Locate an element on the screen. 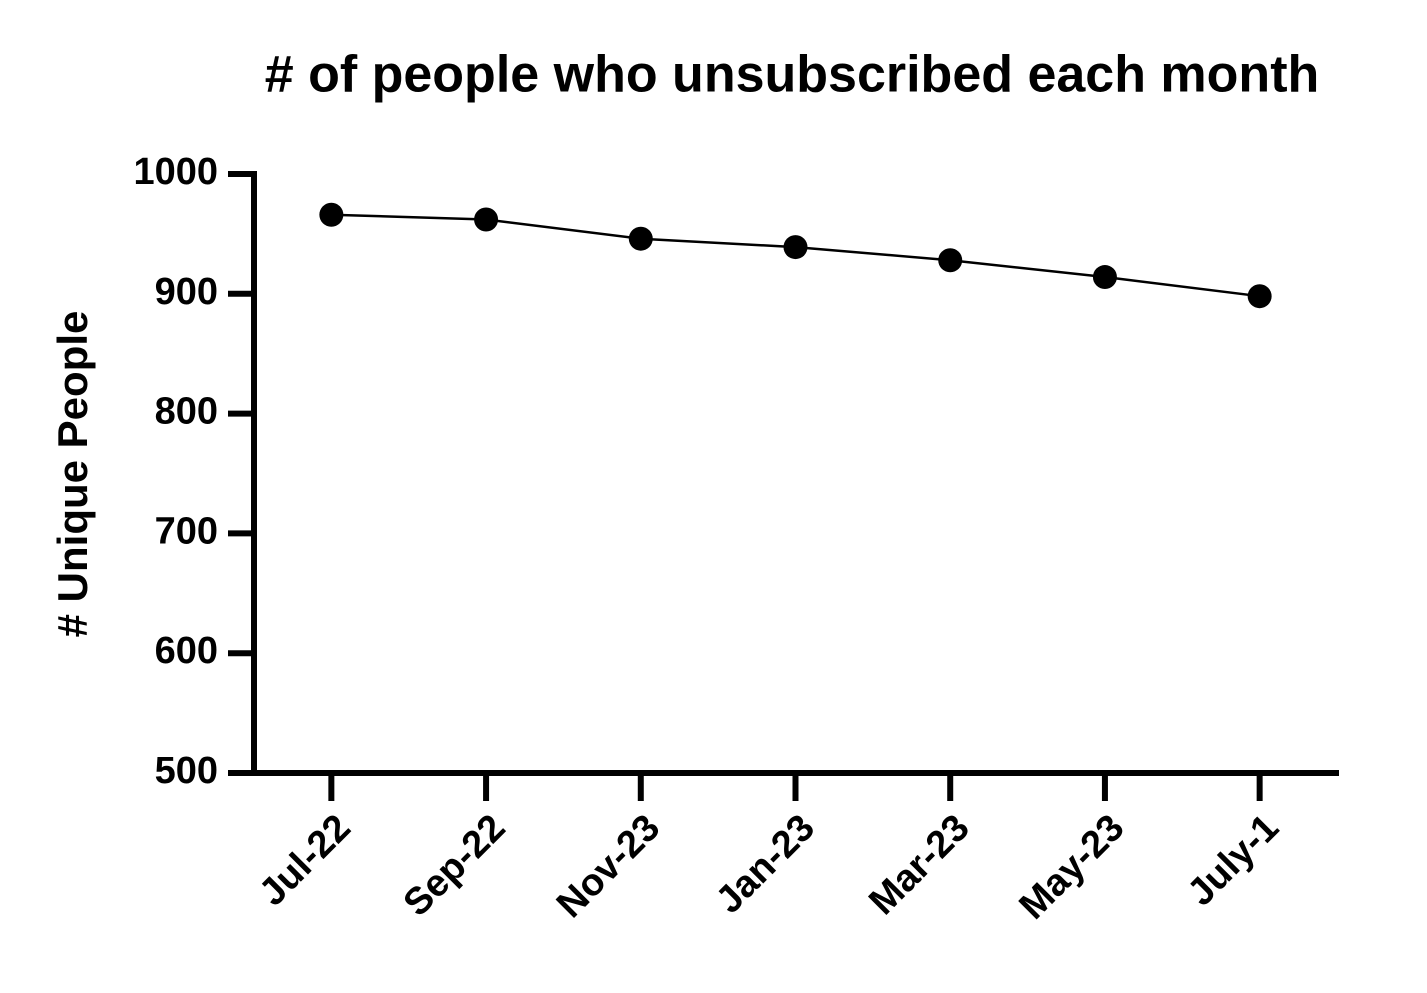 Image resolution: width=1427 pixels, height=993 pixels. chart-title: # of people who unsubscribed each month is located at coordinates (792, 75).